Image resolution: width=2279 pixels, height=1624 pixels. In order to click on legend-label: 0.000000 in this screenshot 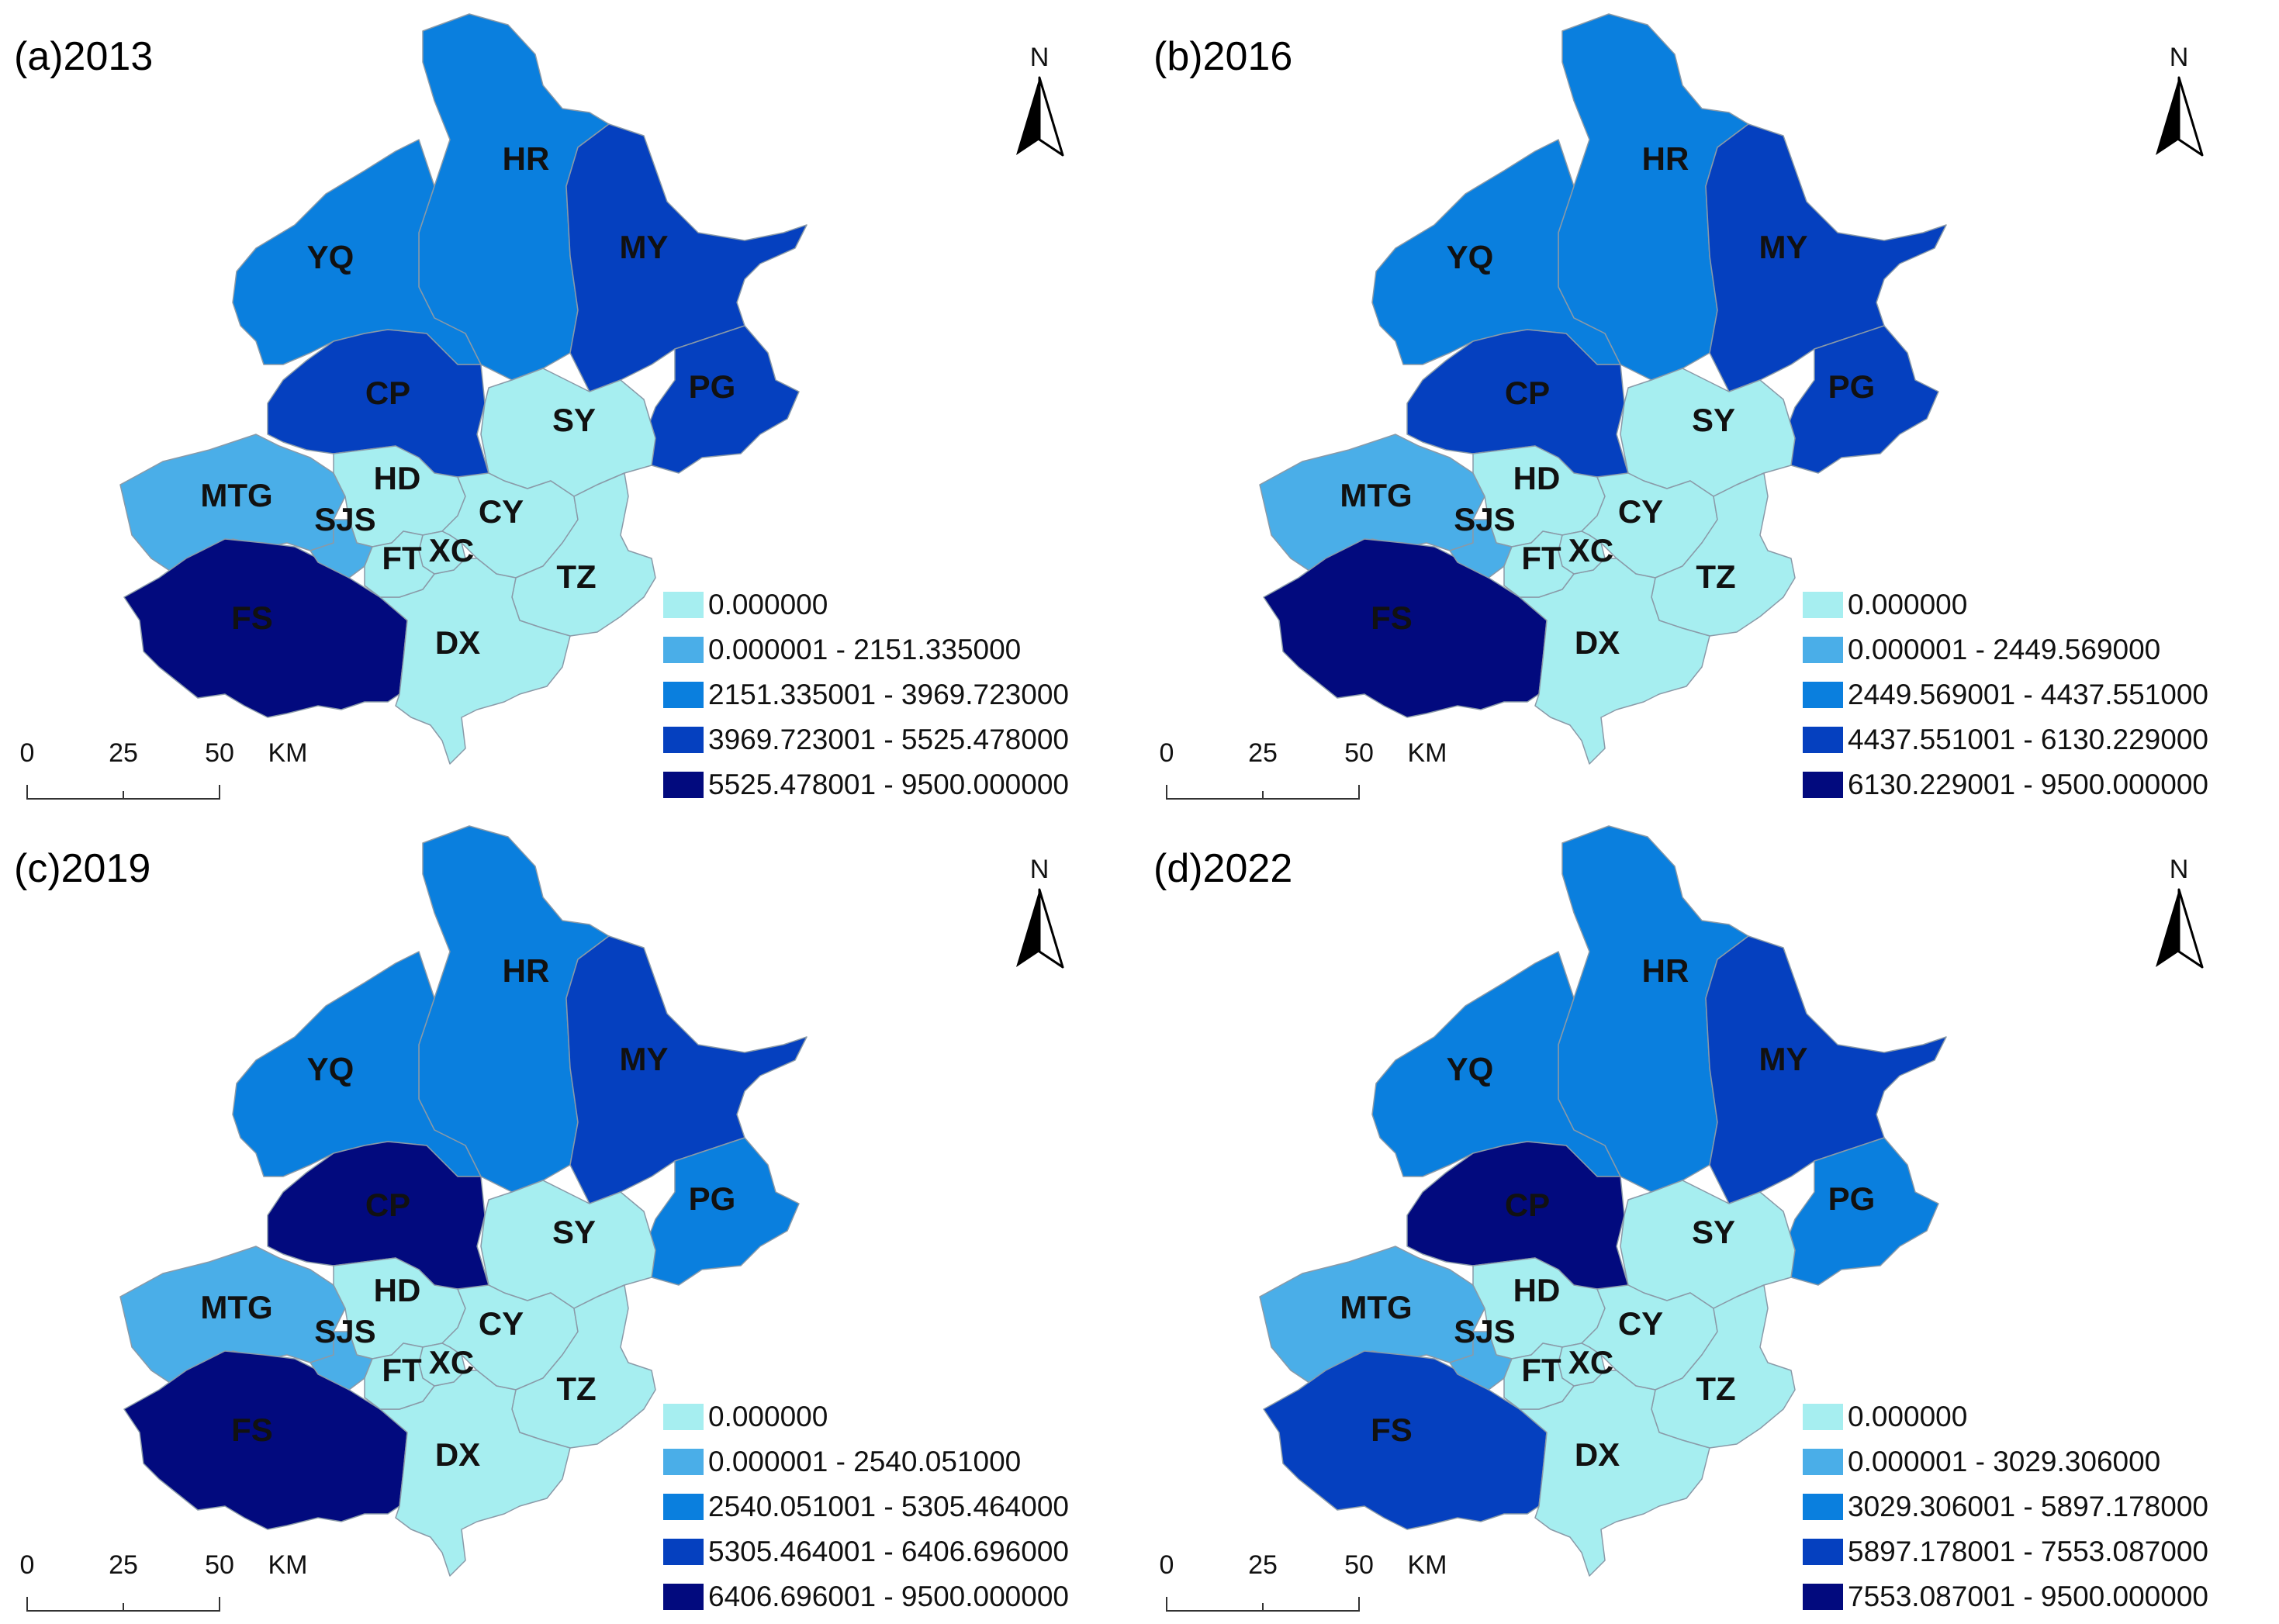, I will do `click(1907, 1416)`.